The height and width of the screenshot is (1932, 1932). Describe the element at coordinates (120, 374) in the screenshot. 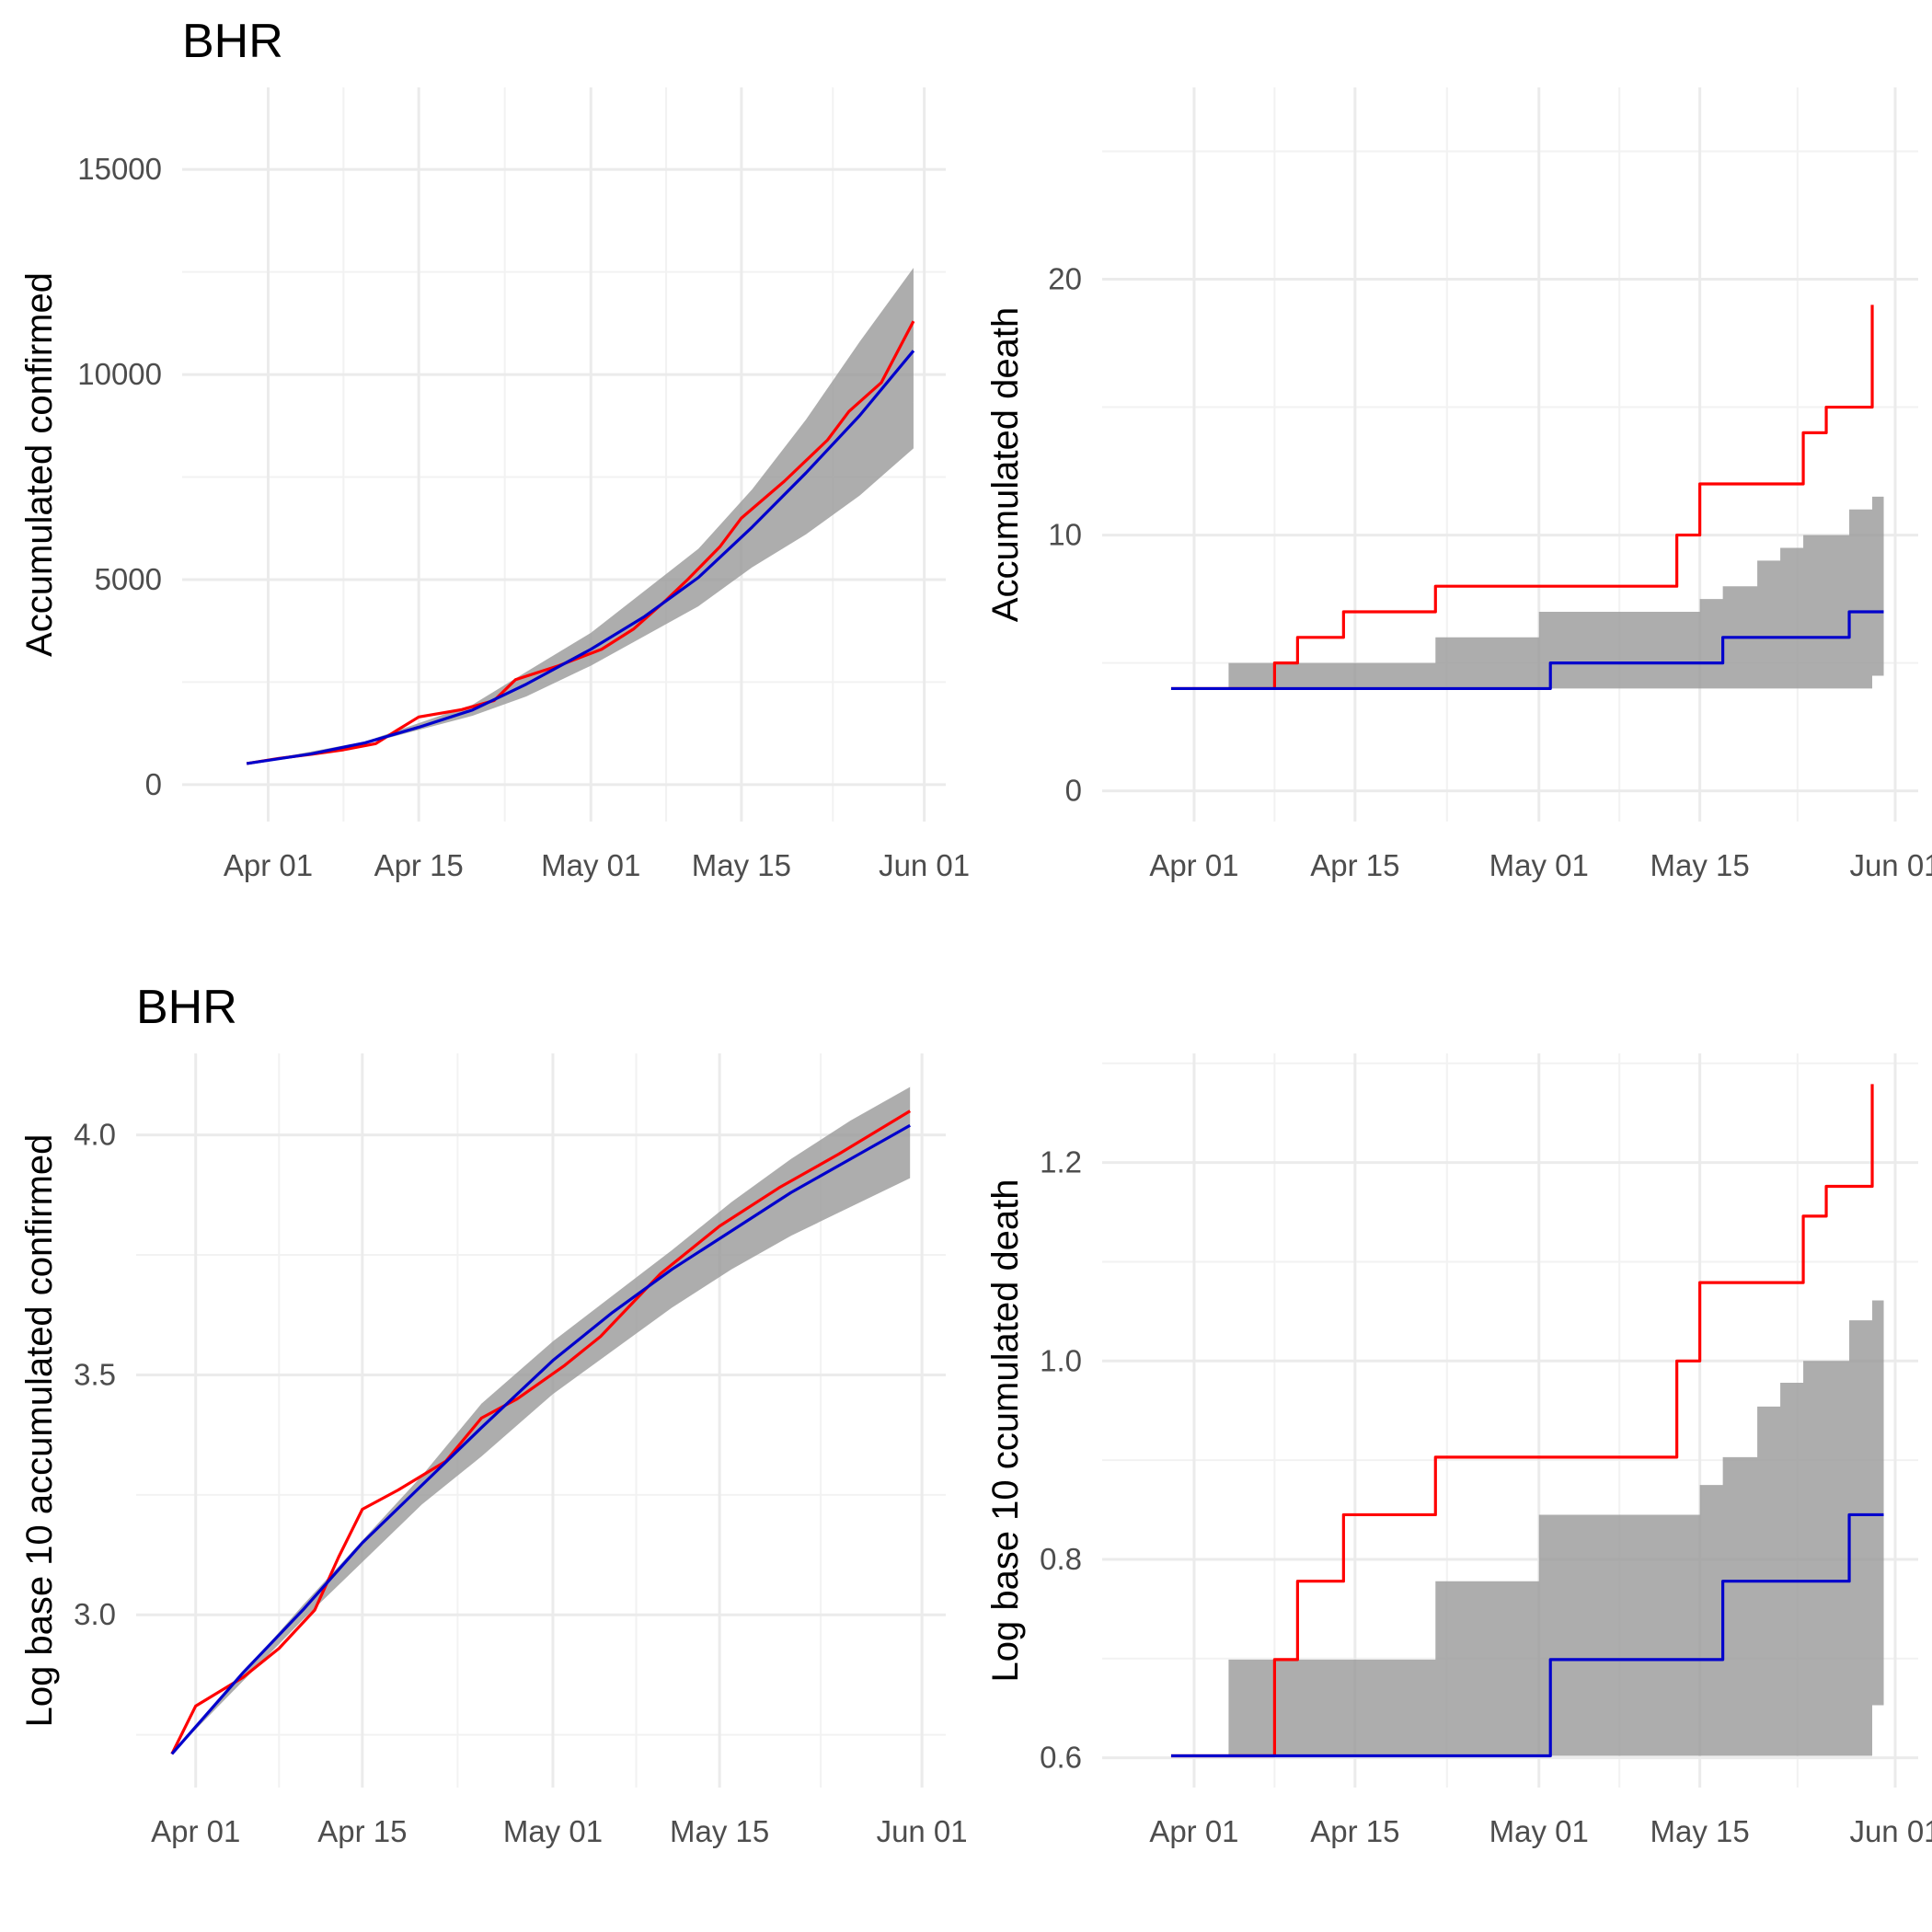

I see `y-tick-label: 10000` at that location.